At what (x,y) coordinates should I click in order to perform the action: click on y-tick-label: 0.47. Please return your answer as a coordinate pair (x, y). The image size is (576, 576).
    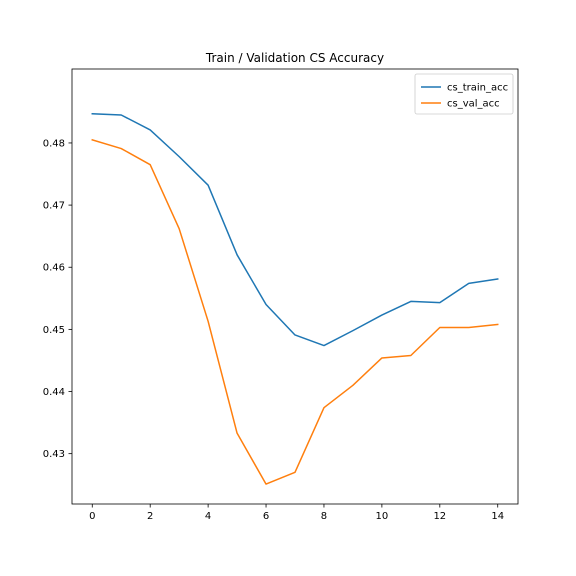
    Looking at the image, I should click on (54, 206).